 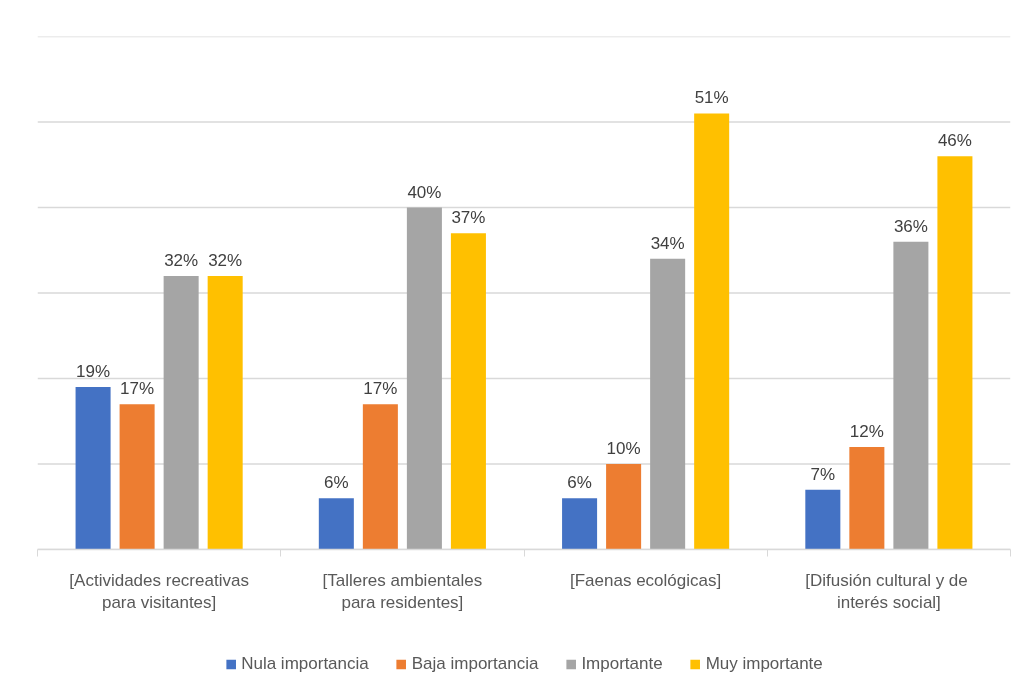 What do you see at coordinates (886, 591) in the screenshot?
I see `x-tick-label: [Difusión cultural y de interés social]` at bounding box center [886, 591].